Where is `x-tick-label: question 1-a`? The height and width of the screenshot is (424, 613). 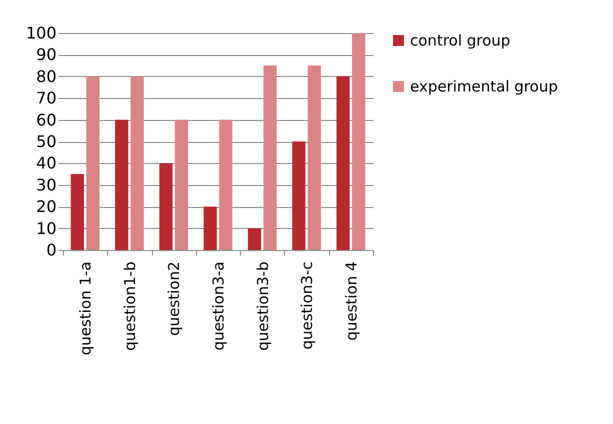 x-tick-label: question 1-a is located at coordinates (85, 309).